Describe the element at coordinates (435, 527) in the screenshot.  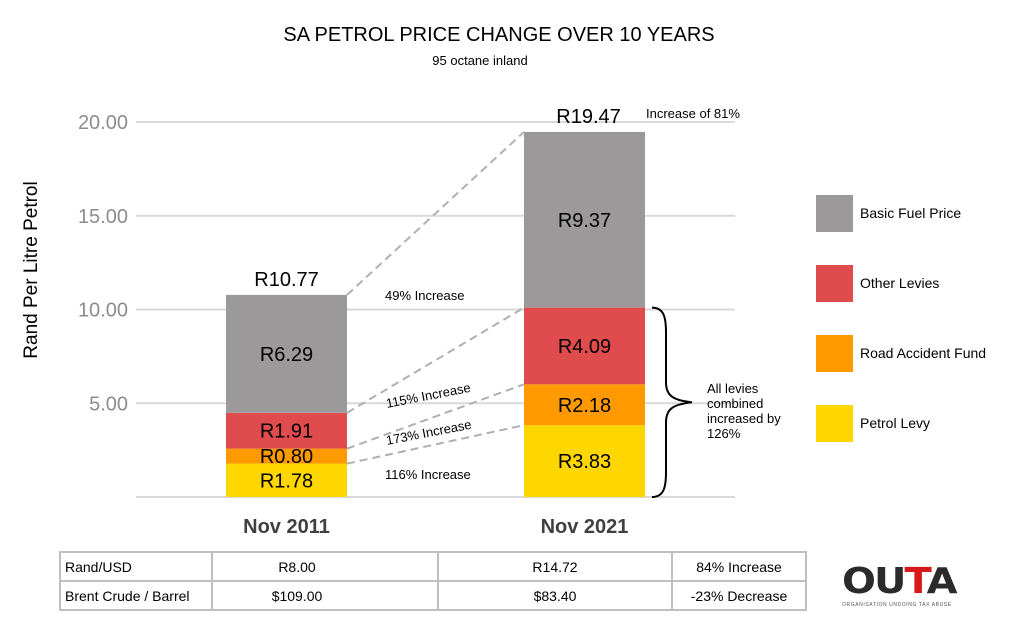
I see `category-labels: Nov 2011 Nov 2021` at that location.